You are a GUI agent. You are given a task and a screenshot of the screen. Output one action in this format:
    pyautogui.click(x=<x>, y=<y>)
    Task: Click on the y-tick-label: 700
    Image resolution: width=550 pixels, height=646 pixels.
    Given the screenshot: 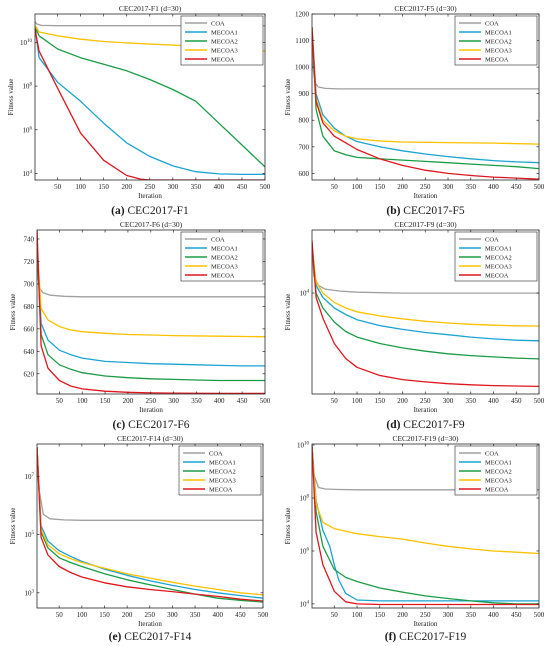 What is the action you would take?
    pyautogui.click(x=304, y=147)
    